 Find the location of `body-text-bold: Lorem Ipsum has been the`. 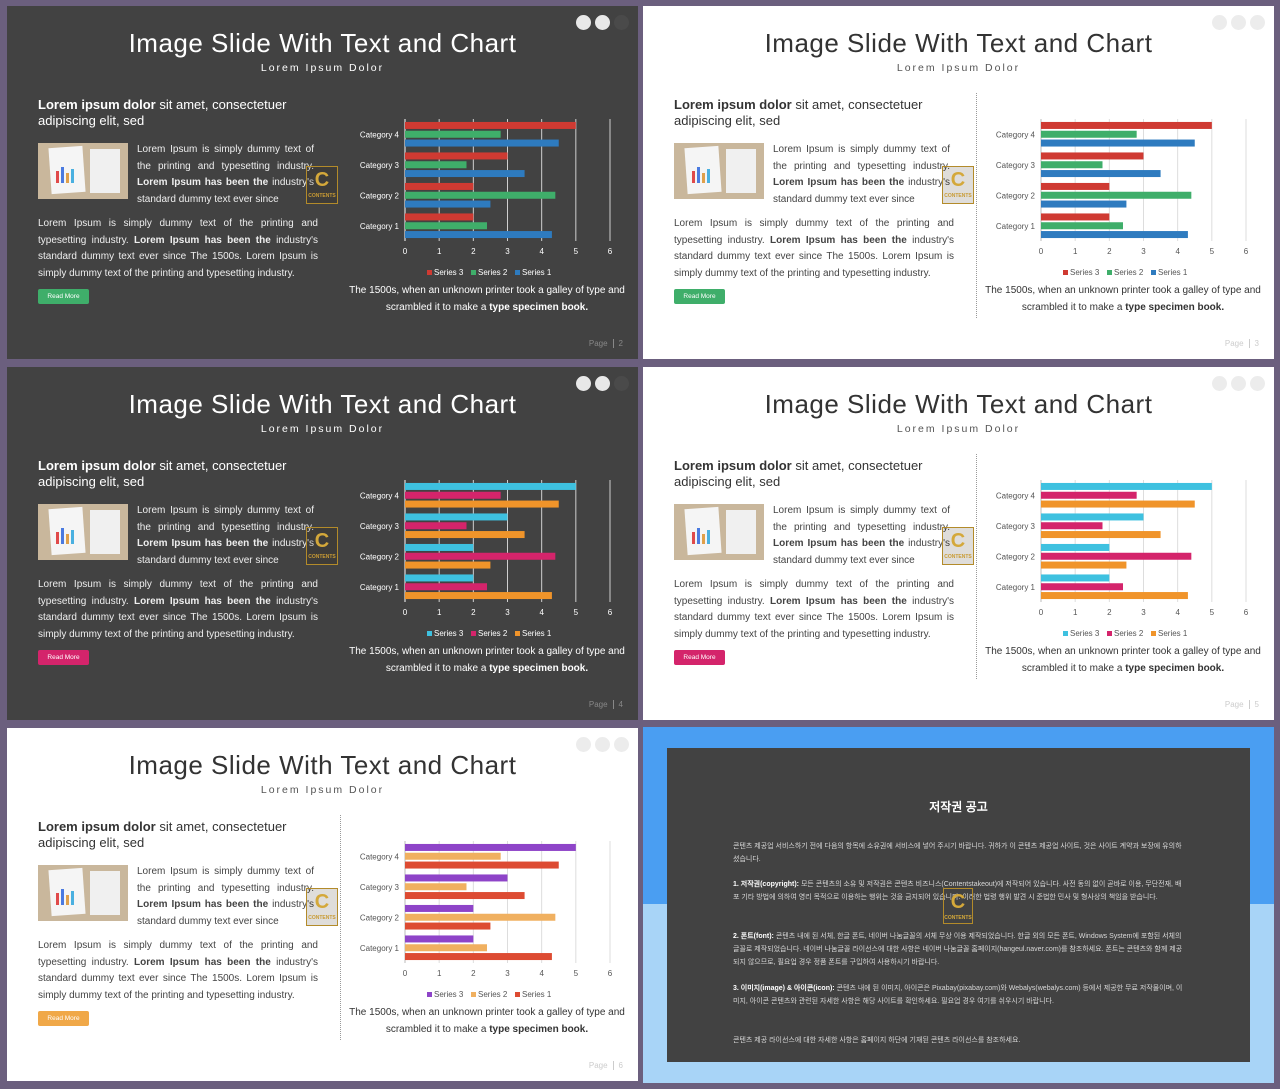

body-text-bold: Lorem Ipsum has been the is located at coordinates (202, 962).